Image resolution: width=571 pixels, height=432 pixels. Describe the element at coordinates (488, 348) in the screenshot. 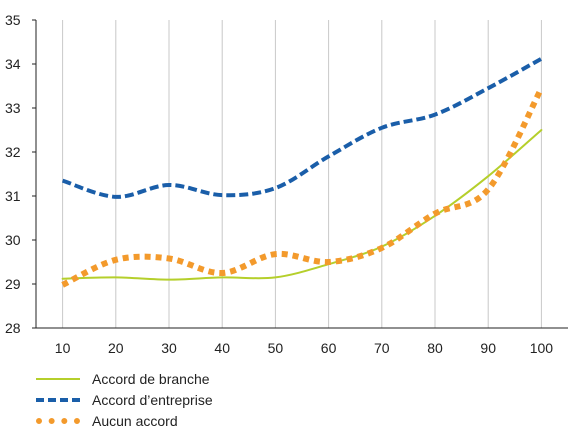

I see `x-tick-label-90: 90` at that location.